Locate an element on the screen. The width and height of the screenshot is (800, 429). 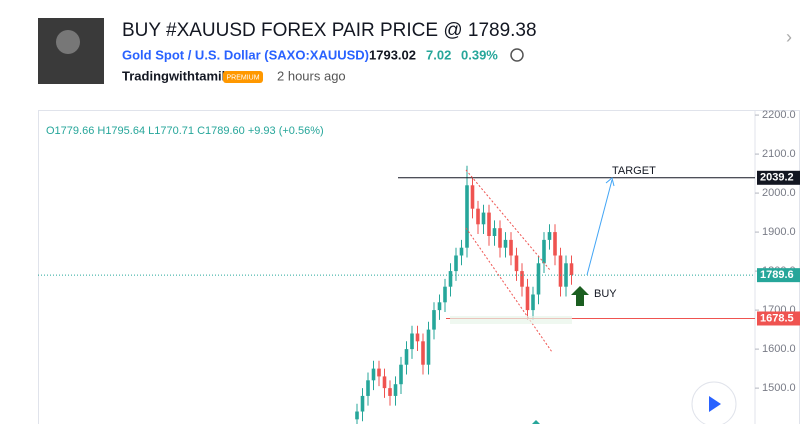
level-label: 2039.2 is located at coordinates (777, 178).